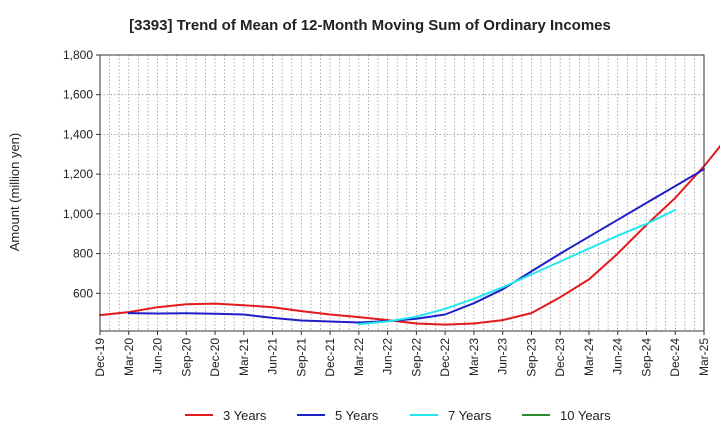 The height and width of the screenshot is (440, 720). Describe the element at coordinates (675, 357) in the screenshot. I see `x-tick-label: Dec-24` at that location.